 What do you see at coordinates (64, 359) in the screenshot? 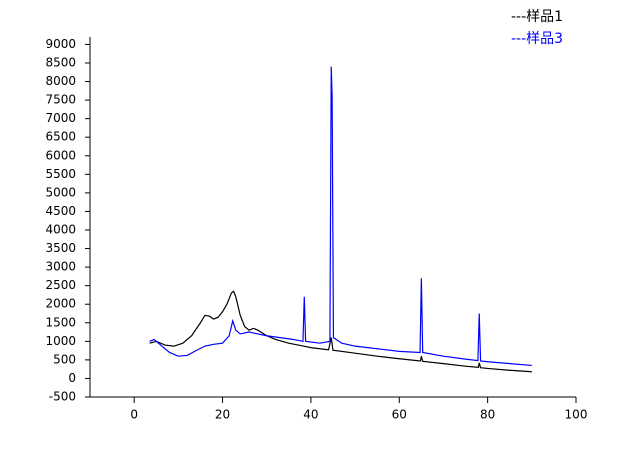
I see `y-tick-label: 500` at bounding box center [64, 359].